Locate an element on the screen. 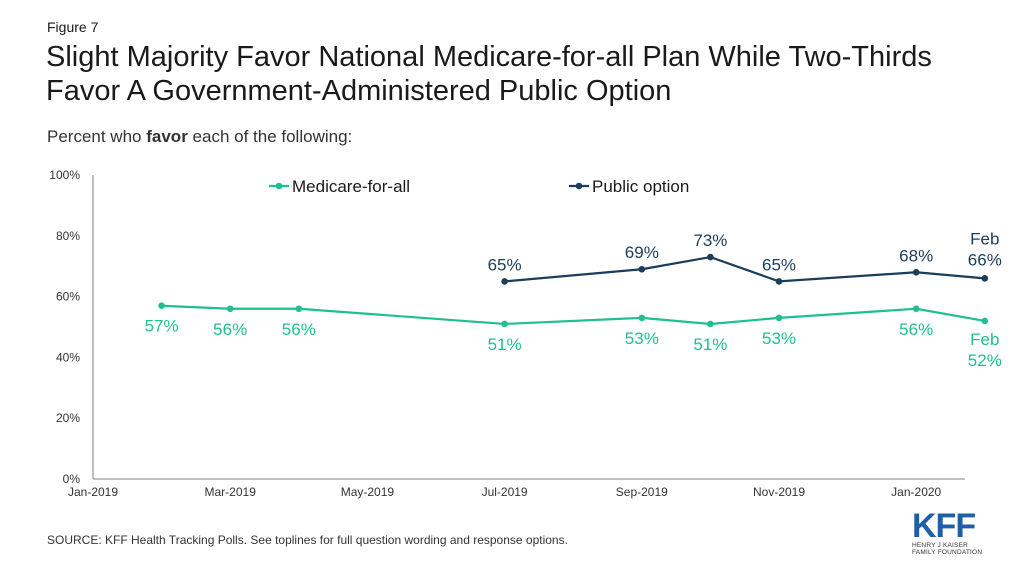 This screenshot has width=1024, height=576. chart-subtitle: Percent who favor each of the following: is located at coordinates (199, 137).